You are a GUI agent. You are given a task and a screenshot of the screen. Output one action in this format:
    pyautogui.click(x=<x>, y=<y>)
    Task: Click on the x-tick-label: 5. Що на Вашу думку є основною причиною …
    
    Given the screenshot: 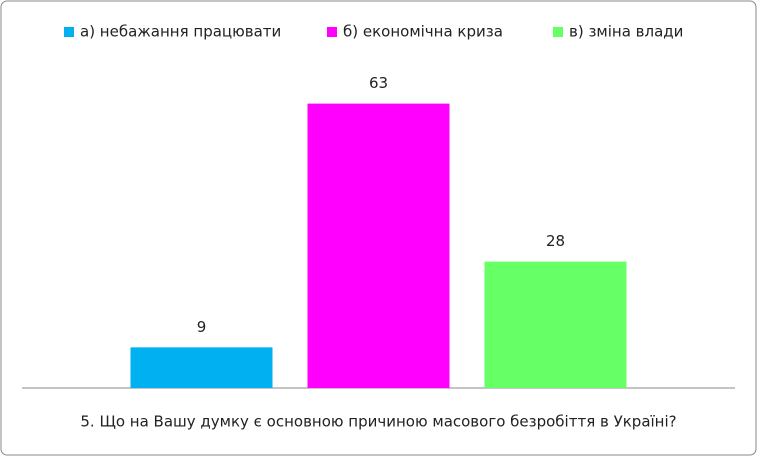 What is the action you would take?
    pyautogui.click(x=378, y=422)
    